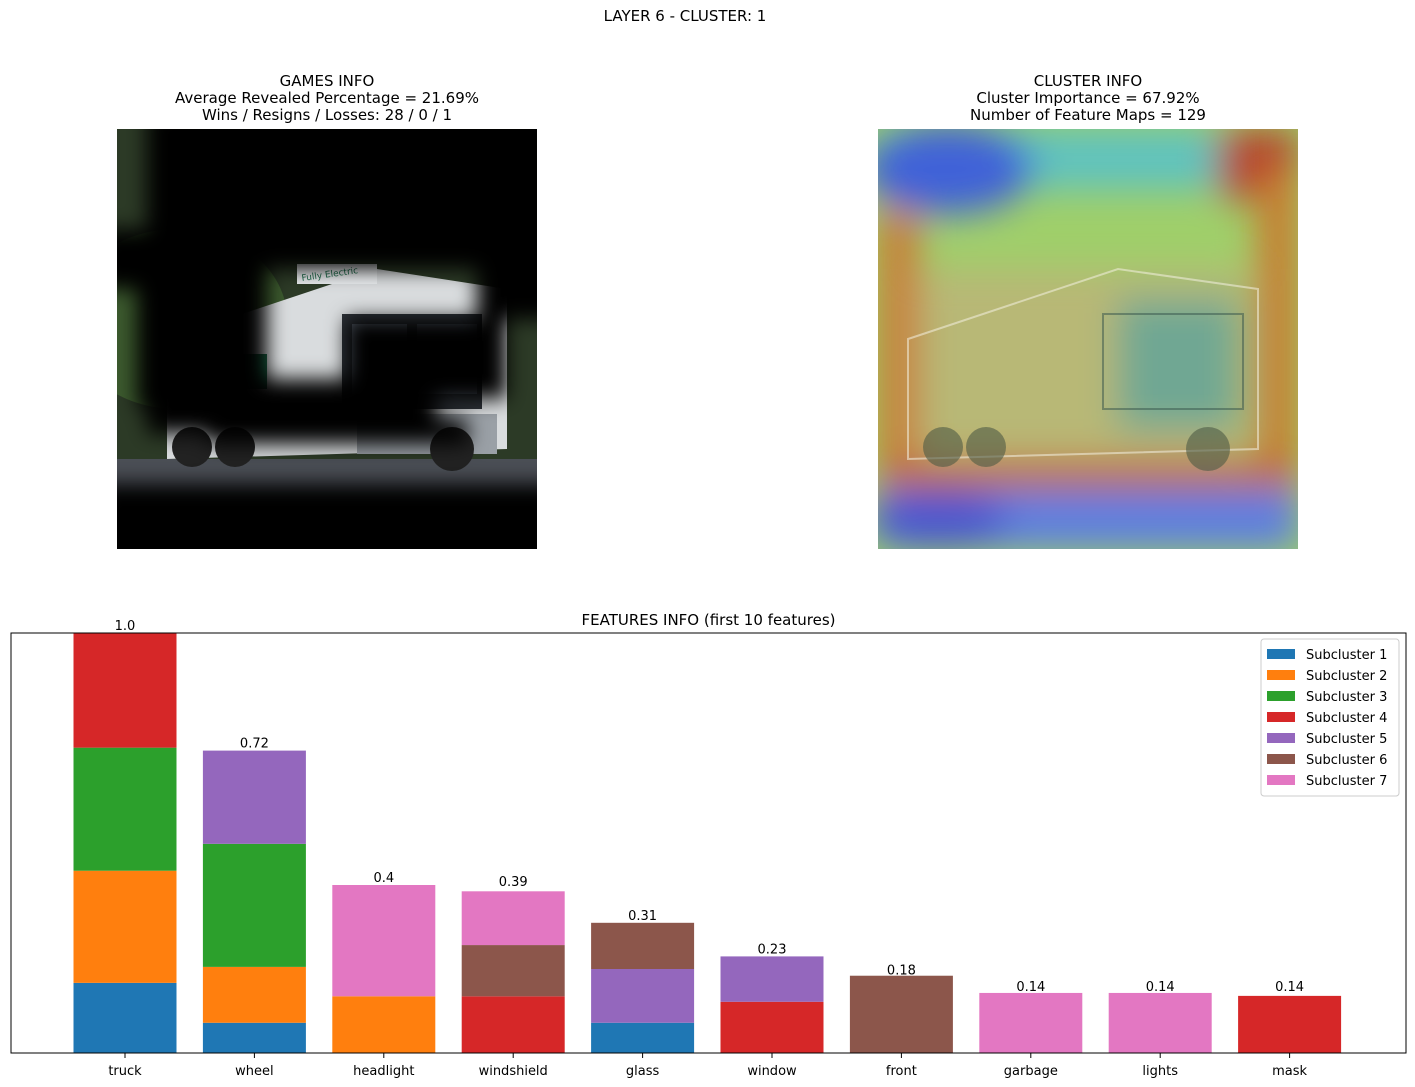  I want to click on x-tick-label: glass, so click(643, 1071).